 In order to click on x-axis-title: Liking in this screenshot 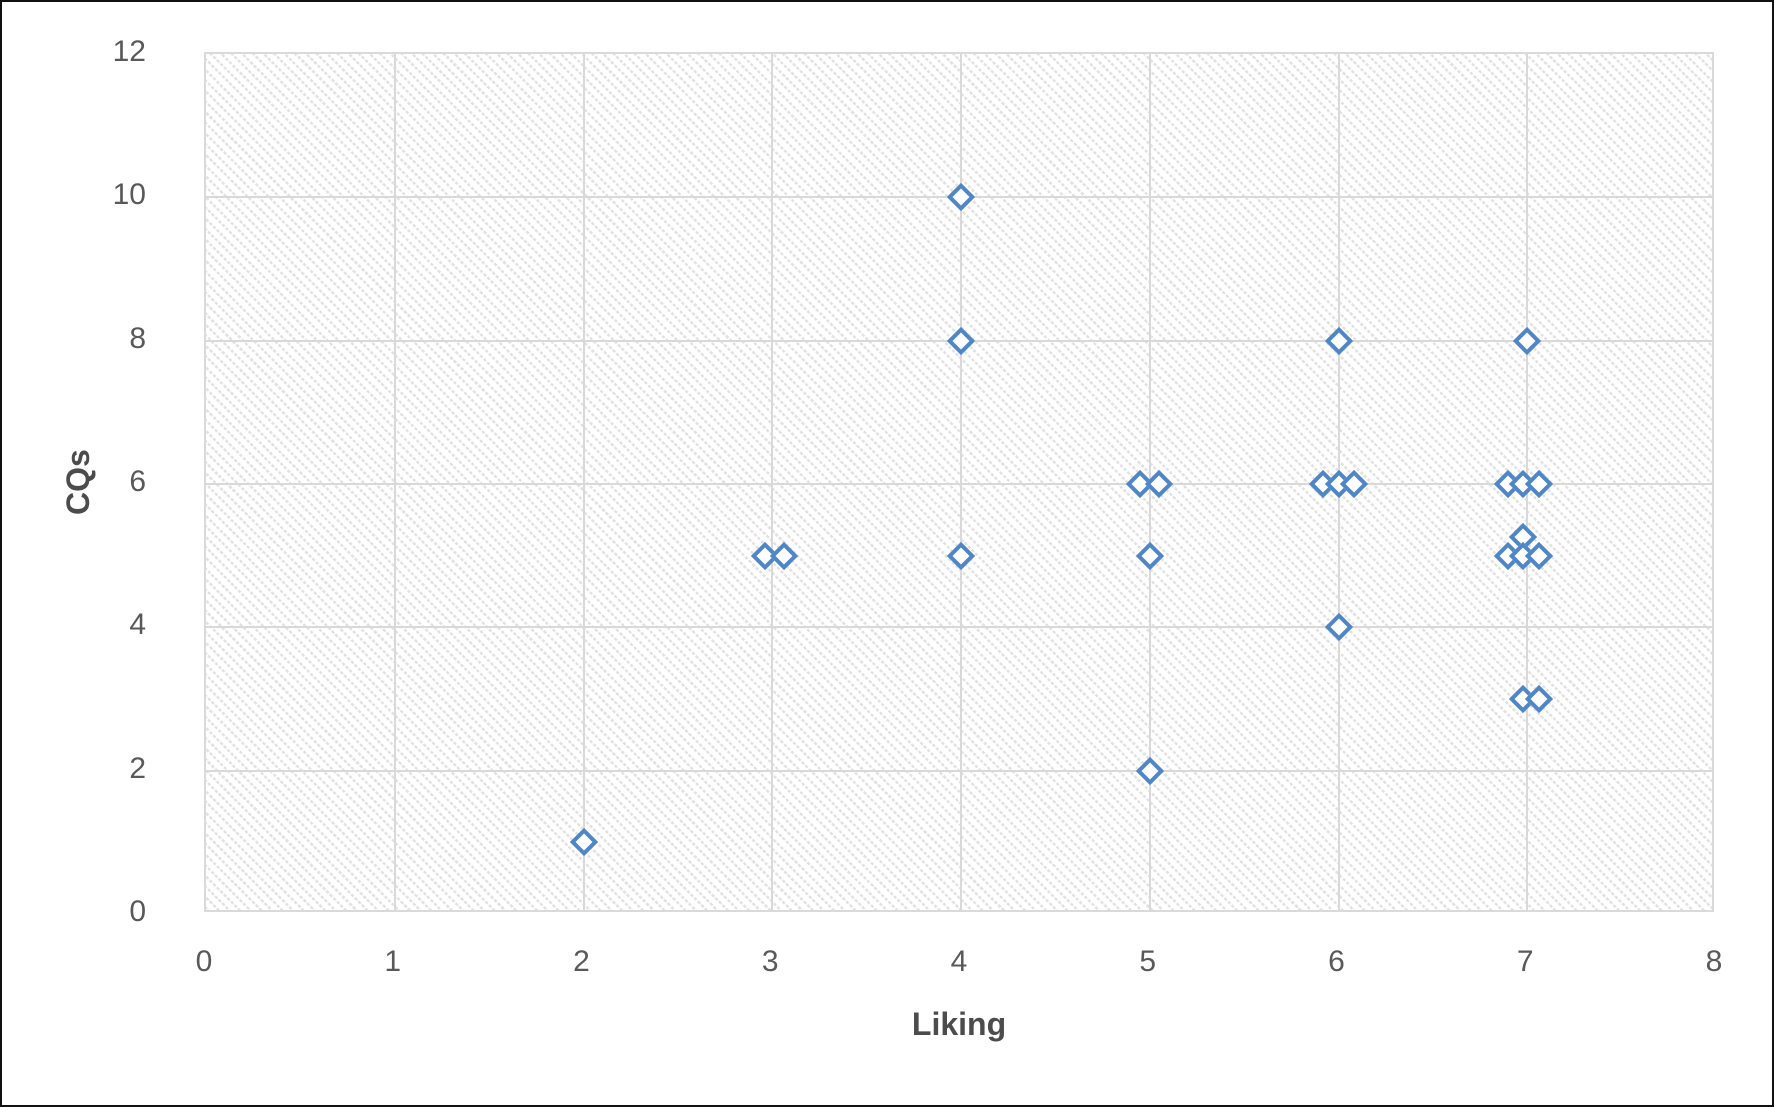, I will do `click(959, 1024)`.